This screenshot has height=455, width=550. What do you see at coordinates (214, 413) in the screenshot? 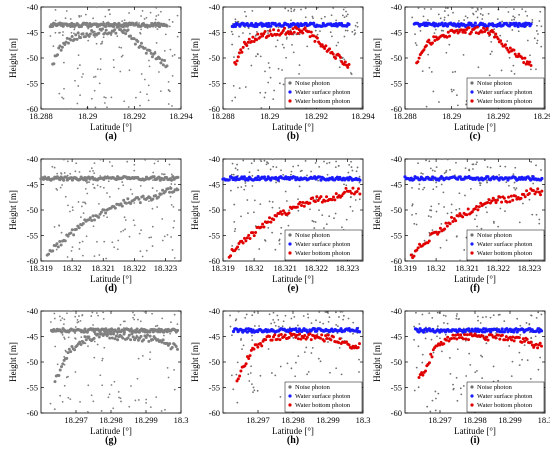
I see `y-tick-label: -60` at bounding box center [214, 413].